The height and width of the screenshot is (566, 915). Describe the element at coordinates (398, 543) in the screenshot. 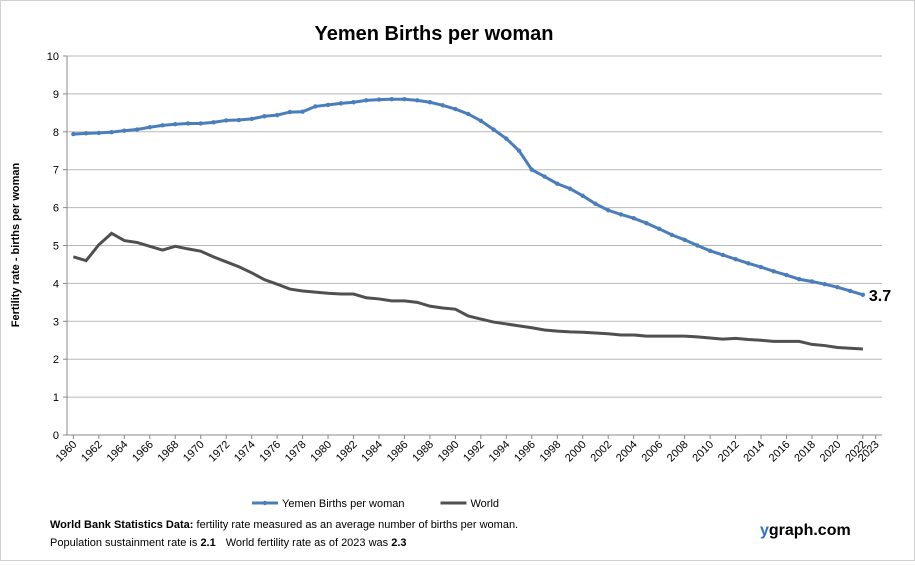

I see `note-value: 2.3` at that location.